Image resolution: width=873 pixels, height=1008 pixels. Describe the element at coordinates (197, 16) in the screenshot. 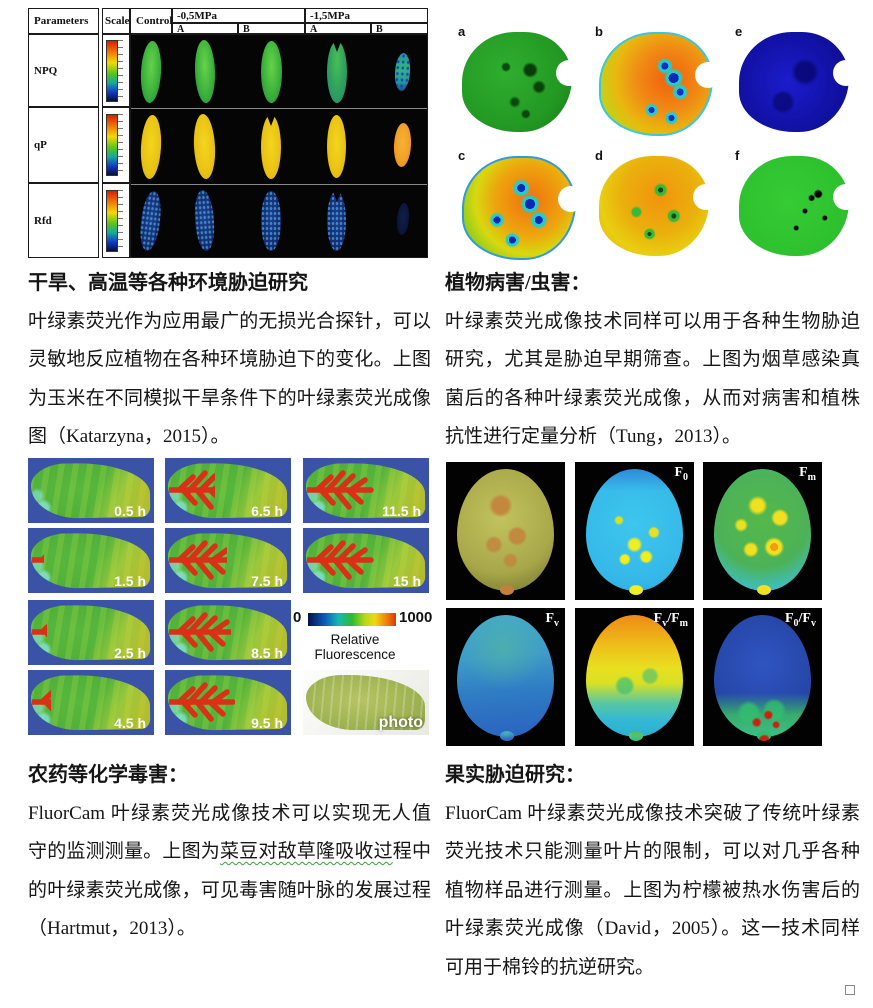

I see `header-group-05mpa-label: -0,5MPa` at that location.